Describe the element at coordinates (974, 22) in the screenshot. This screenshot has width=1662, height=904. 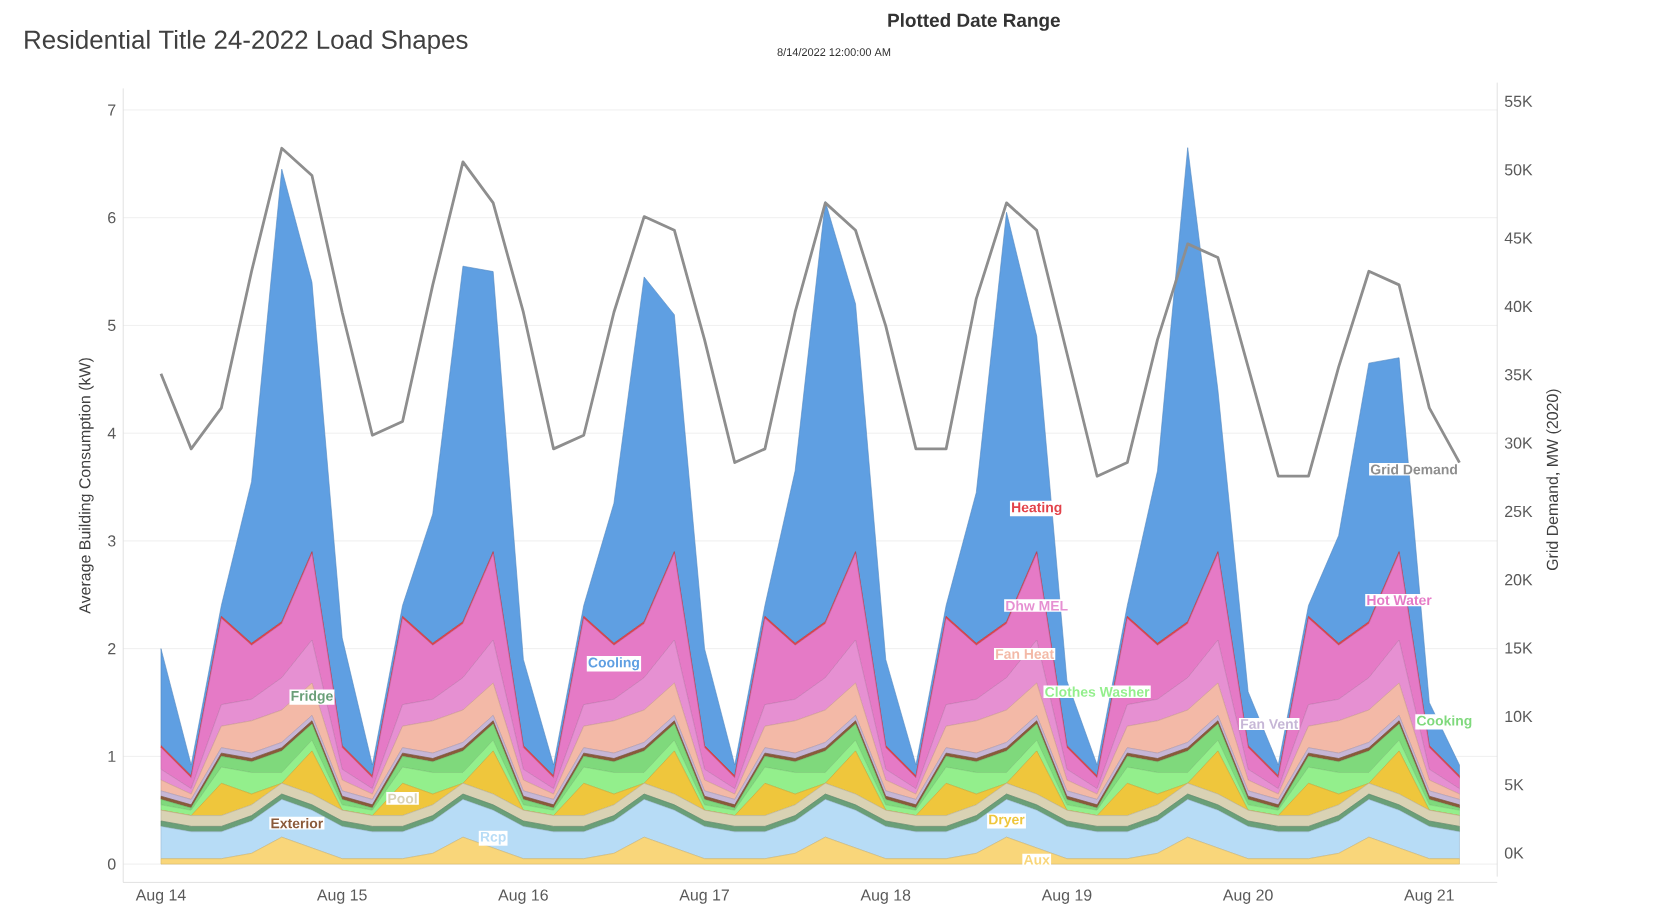
I see `text: Plotted Date Range` at that location.